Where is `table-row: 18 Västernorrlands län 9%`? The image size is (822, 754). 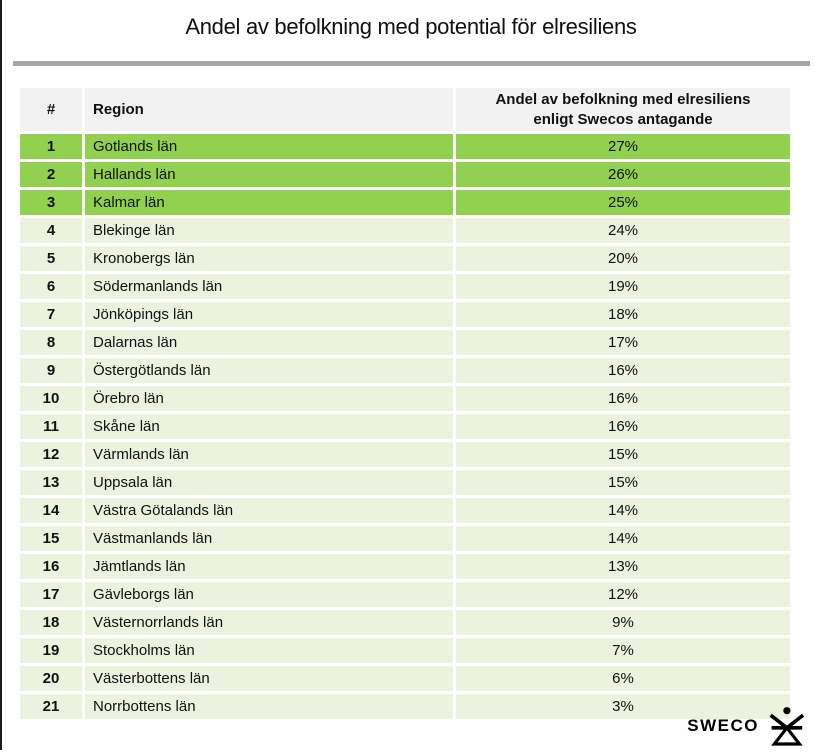
table-row: 18 Västernorrlands län 9% is located at coordinates (405, 622).